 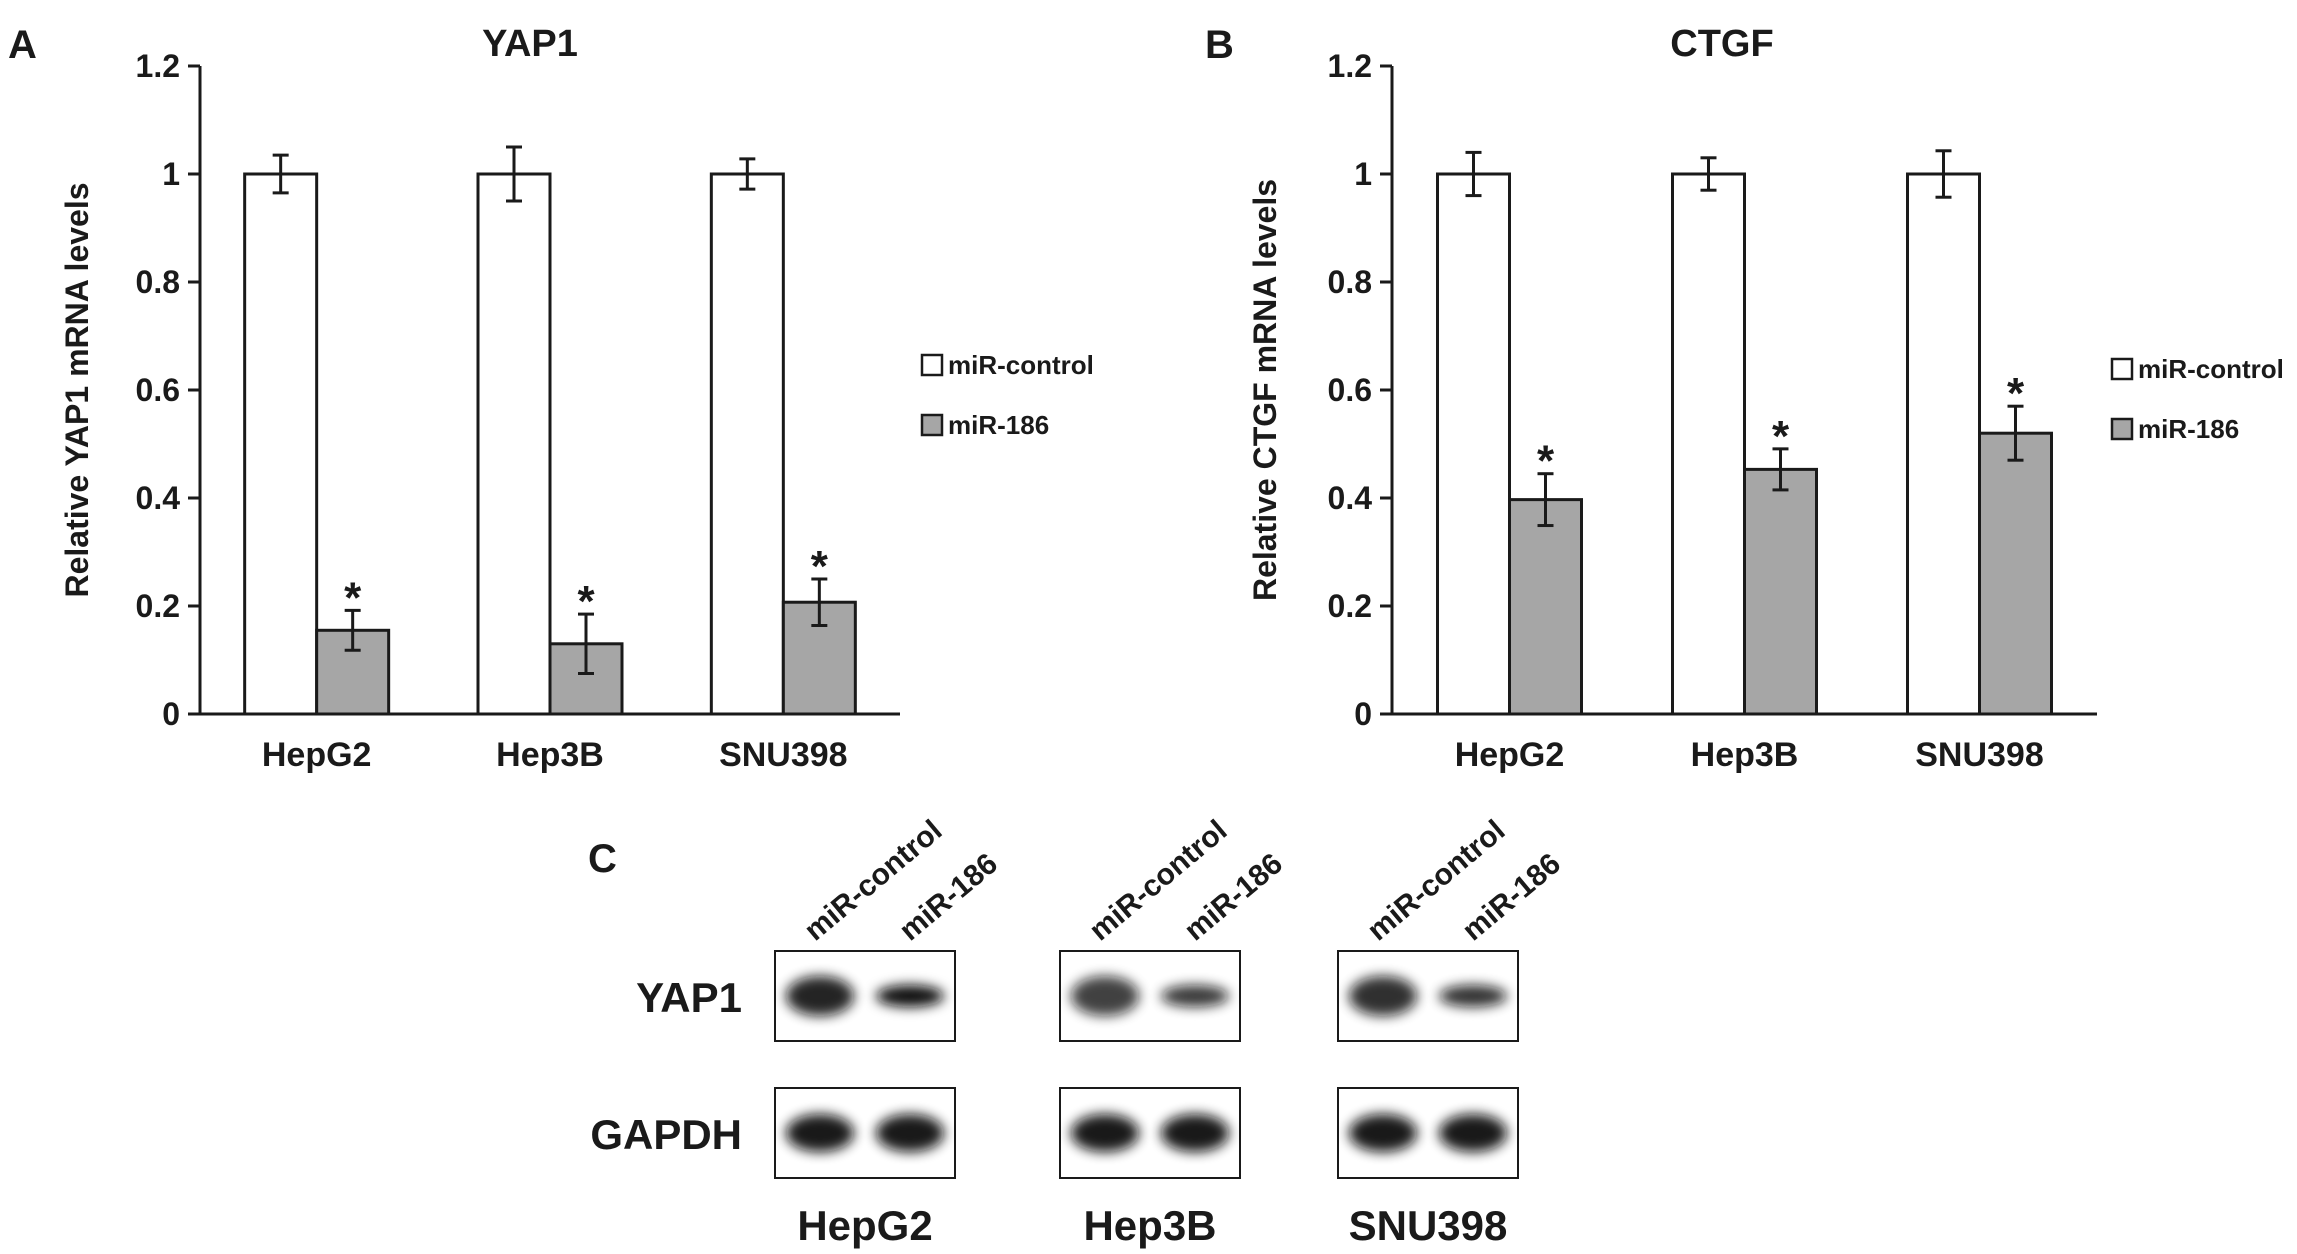 I want to click on chart-b-y-tick-label: 0.6, so click(x=1350, y=390).